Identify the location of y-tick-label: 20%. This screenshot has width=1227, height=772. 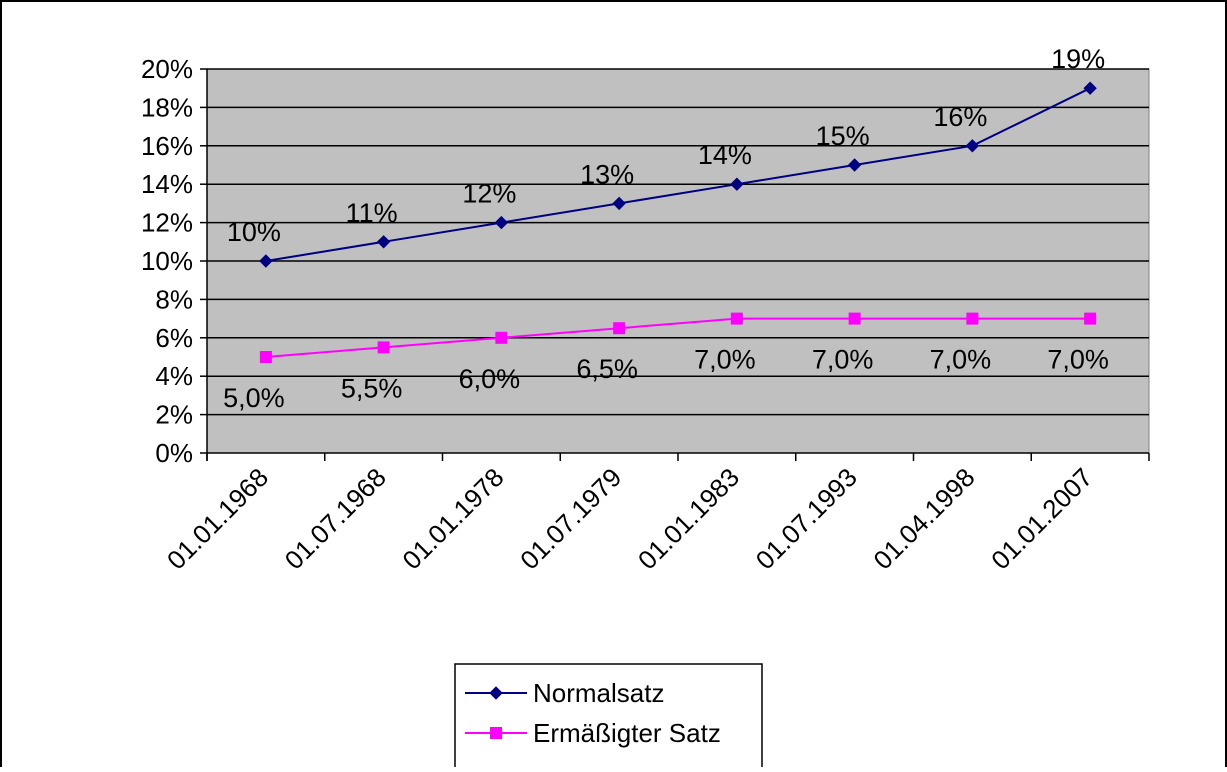
(167, 69).